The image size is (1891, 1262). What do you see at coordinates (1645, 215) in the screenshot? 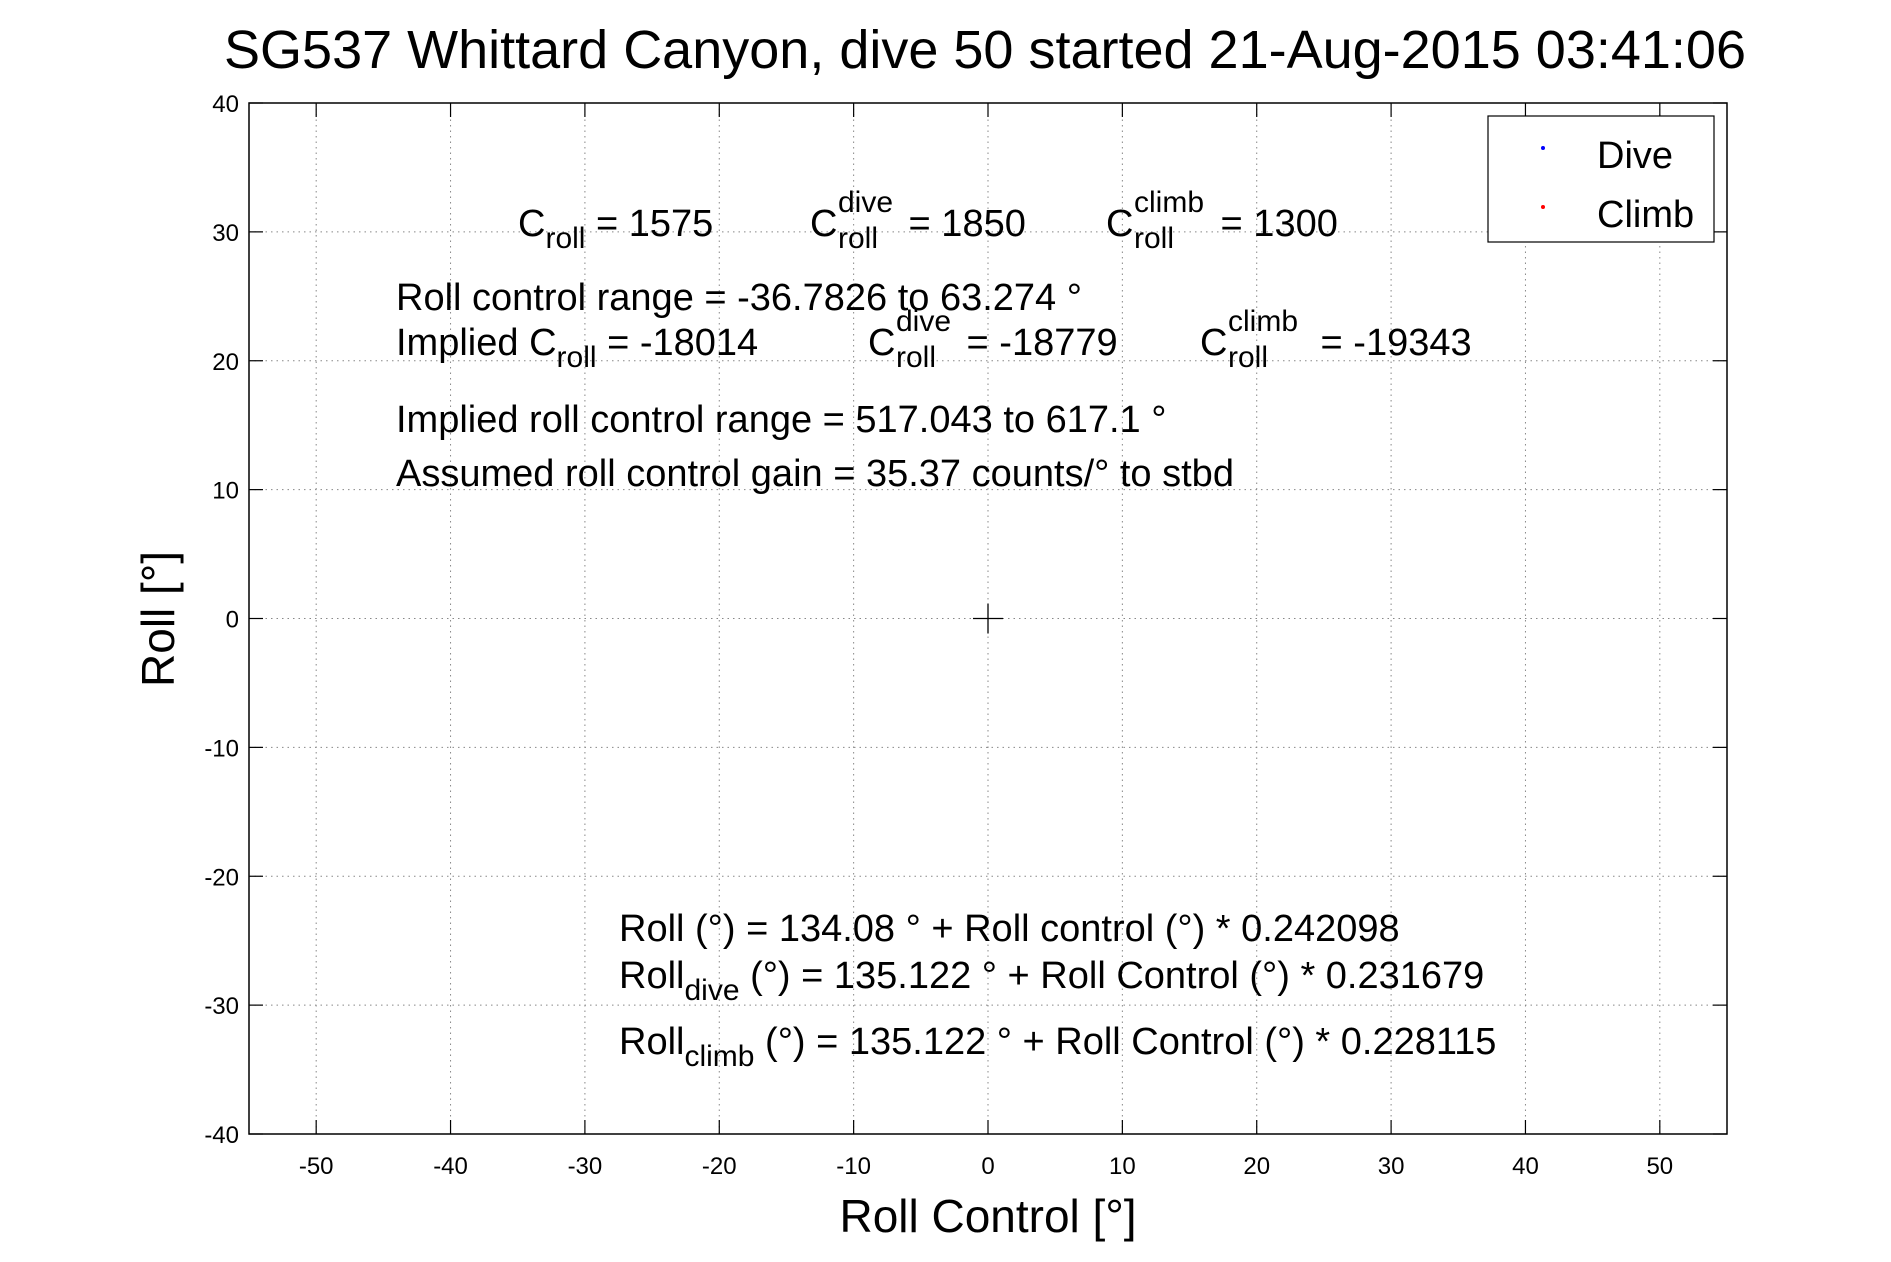
I see `legend-climb-label: Climb` at bounding box center [1645, 215].